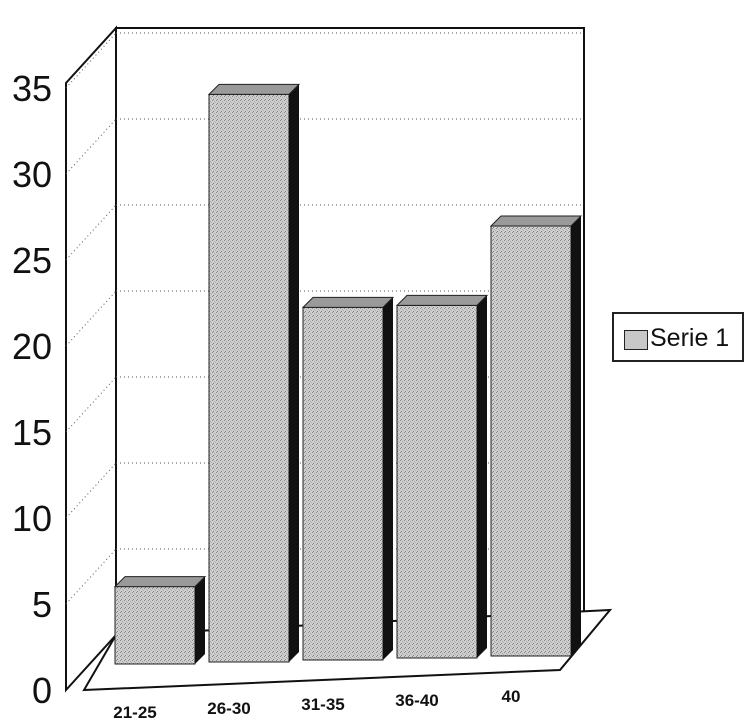 The image size is (746, 725). Describe the element at coordinates (134, 712) in the screenshot. I see `x-tick-label: 21-25` at that location.